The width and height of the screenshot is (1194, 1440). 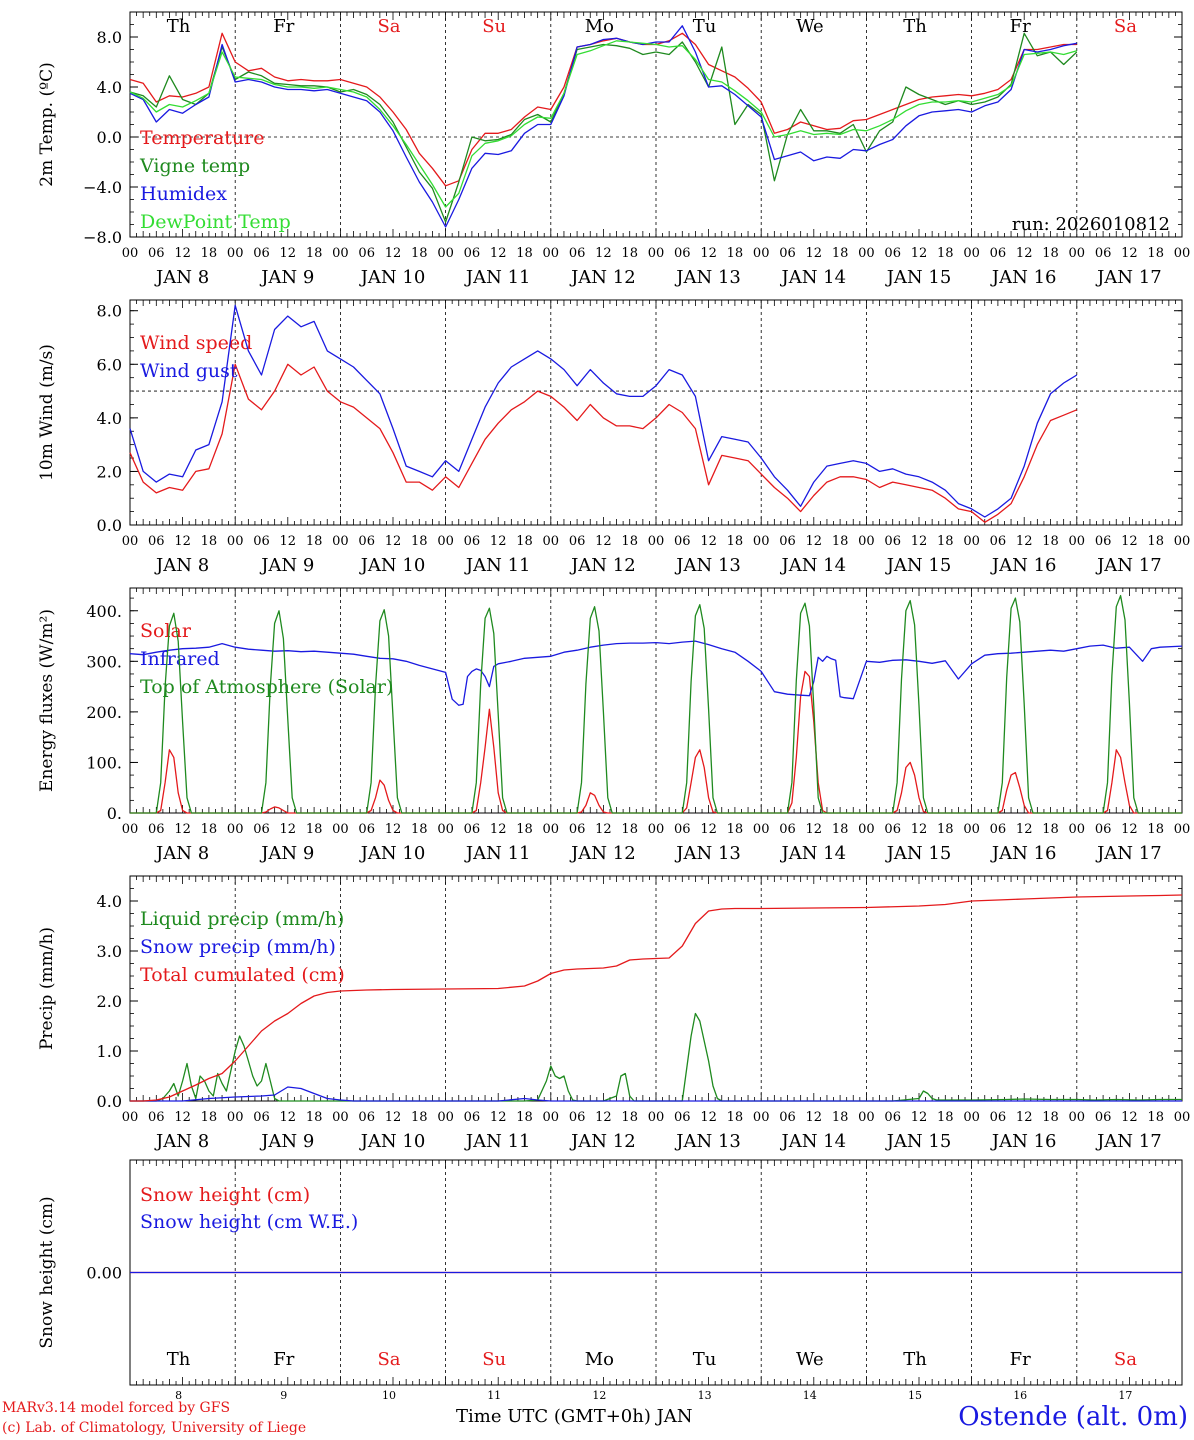 What do you see at coordinates (178, 1395) in the screenshot?
I see `panel-4-day-number: 8` at bounding box center [178, 1395].